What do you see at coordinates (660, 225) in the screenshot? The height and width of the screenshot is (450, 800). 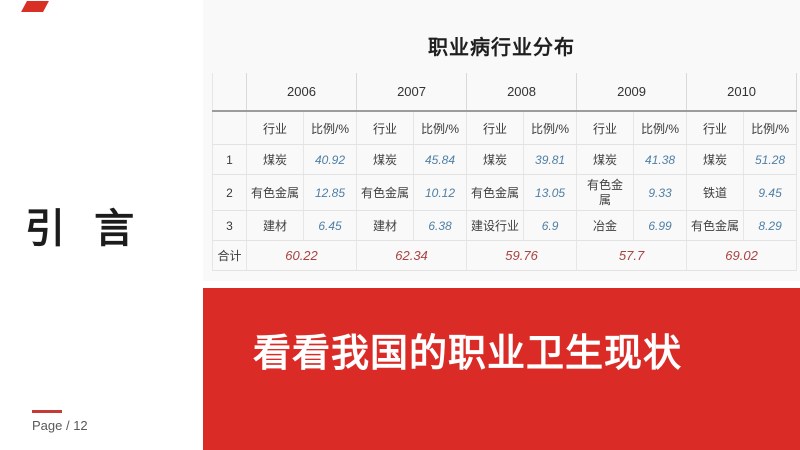 I see `ratio-cell: 6.99` at bounding box center [660, 225].